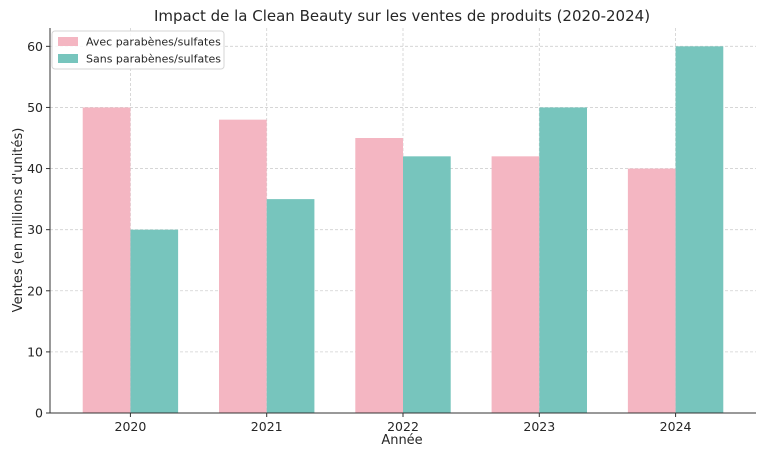 The height and width of the screenshot is (457, 768). What do you see at coordinates (68, 41) in the screenshot?
I see `legend-swatch-avec` at bounding box center [68, 41].